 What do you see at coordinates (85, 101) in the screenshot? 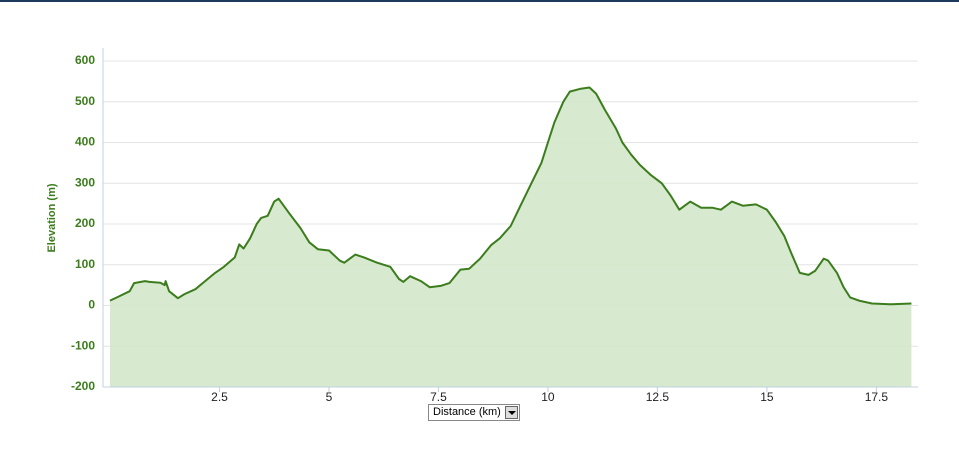
I see `y-tick-label: 500` at bounding box center [85, 101].